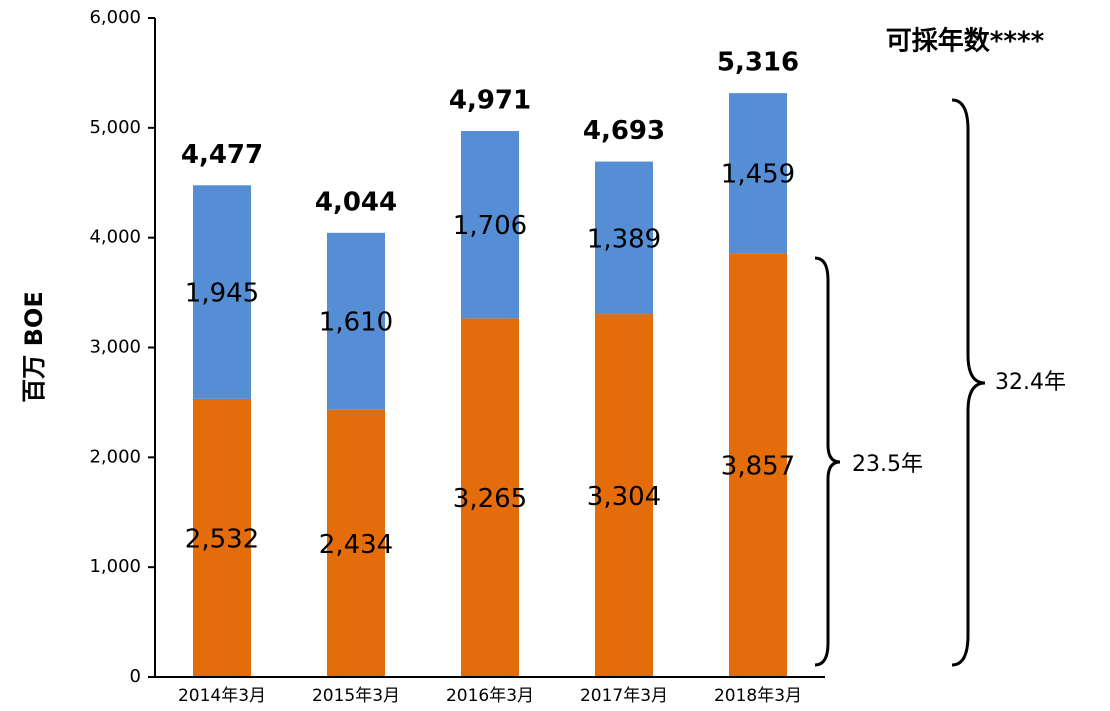  What do you see at coordinates (965, 41) in the screenshot?
I see `annotation-title: 可採年数****` at bounding box center [965, 41].